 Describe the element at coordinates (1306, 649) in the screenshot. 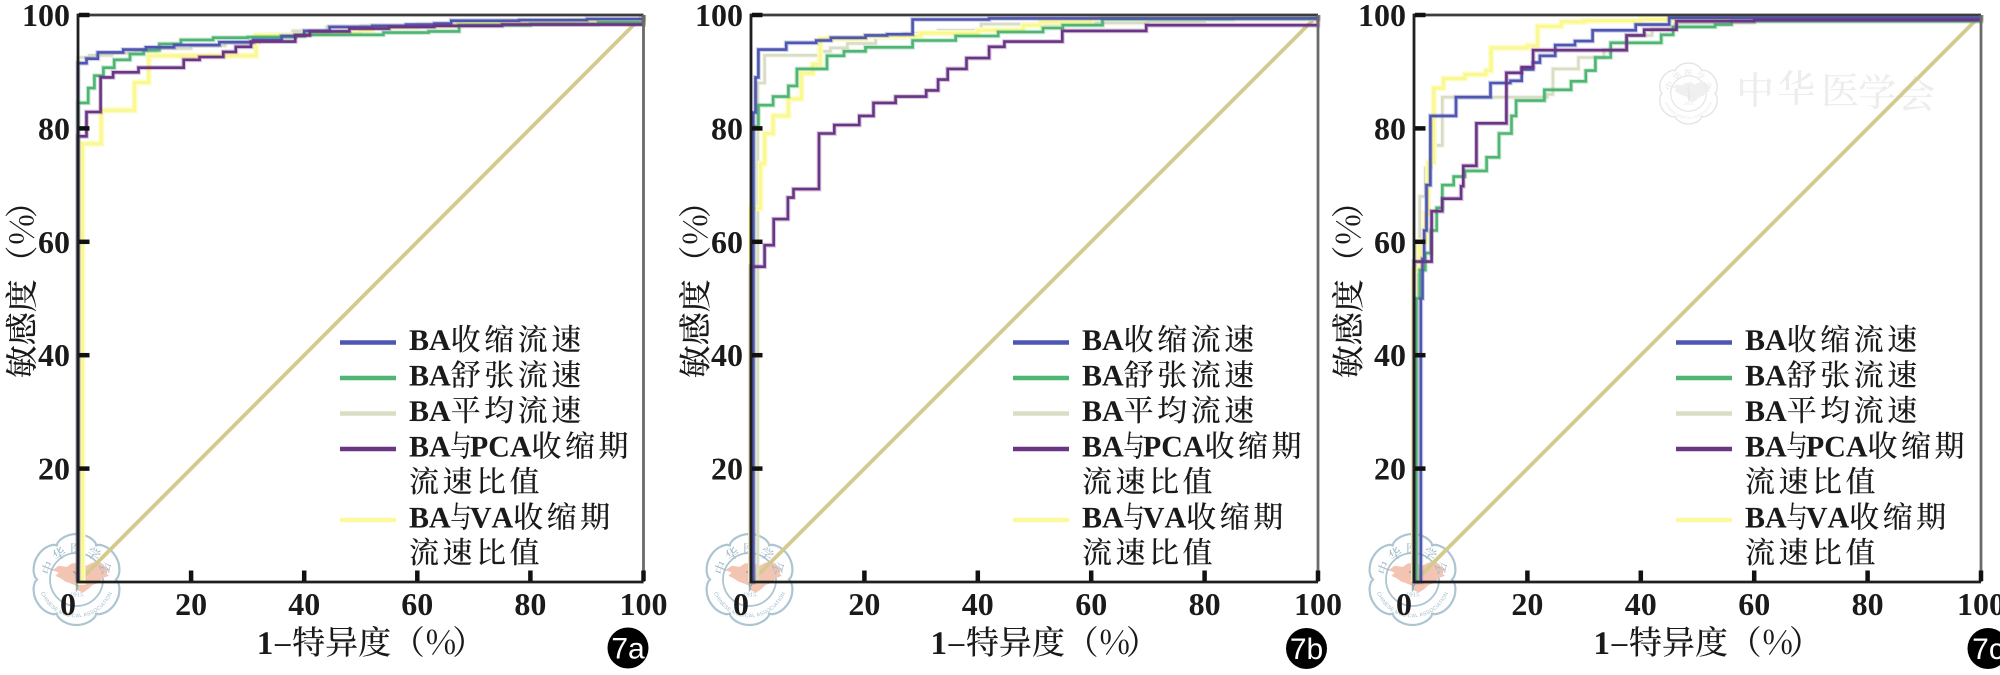

I see `svg-text: 7b` at that location.